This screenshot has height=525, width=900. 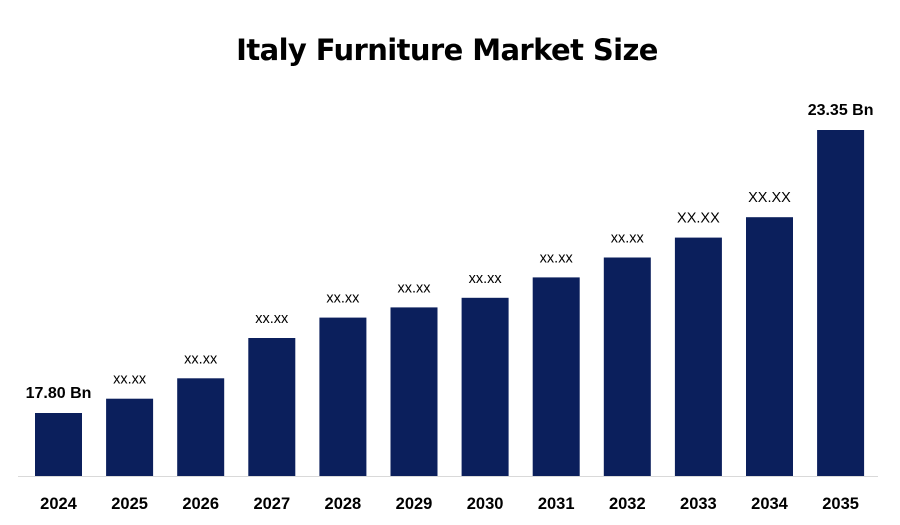 I want to click on data-label-2028: xx.xx, so click(x=343, y=299).